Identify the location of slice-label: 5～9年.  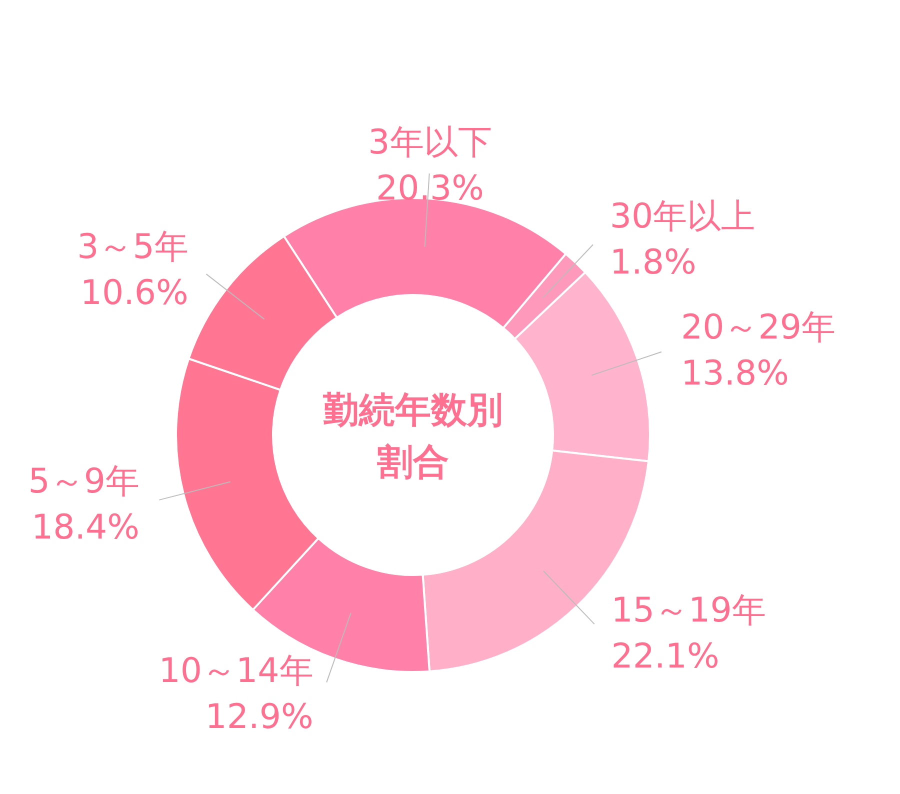
(84, 481).